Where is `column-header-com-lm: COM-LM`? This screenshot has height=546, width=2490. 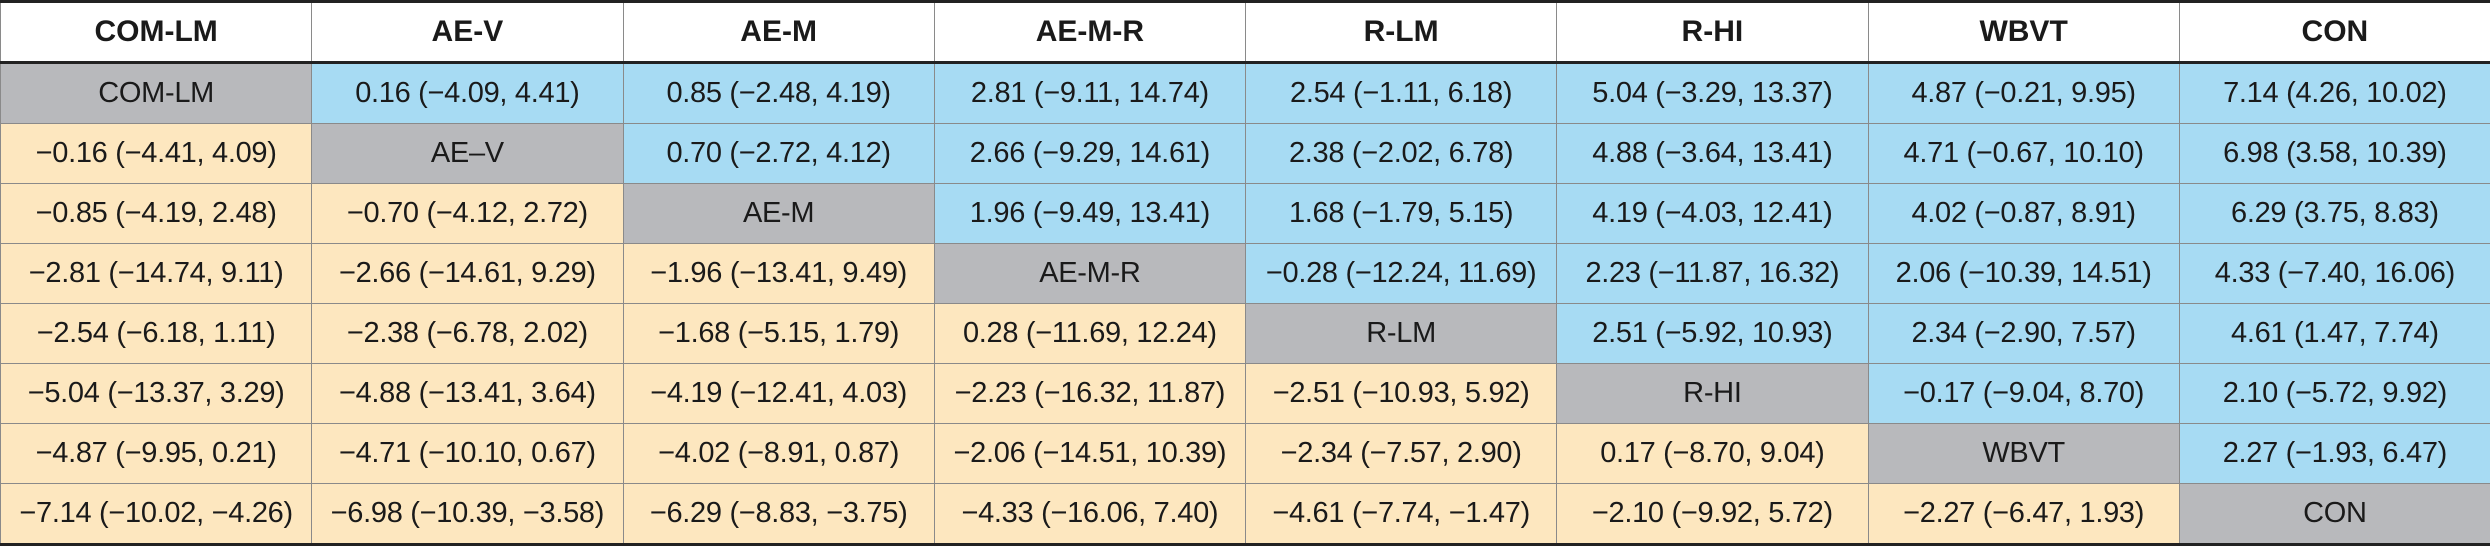
column-header-com-lm: COM-LM is located at coordinates (156, 32).